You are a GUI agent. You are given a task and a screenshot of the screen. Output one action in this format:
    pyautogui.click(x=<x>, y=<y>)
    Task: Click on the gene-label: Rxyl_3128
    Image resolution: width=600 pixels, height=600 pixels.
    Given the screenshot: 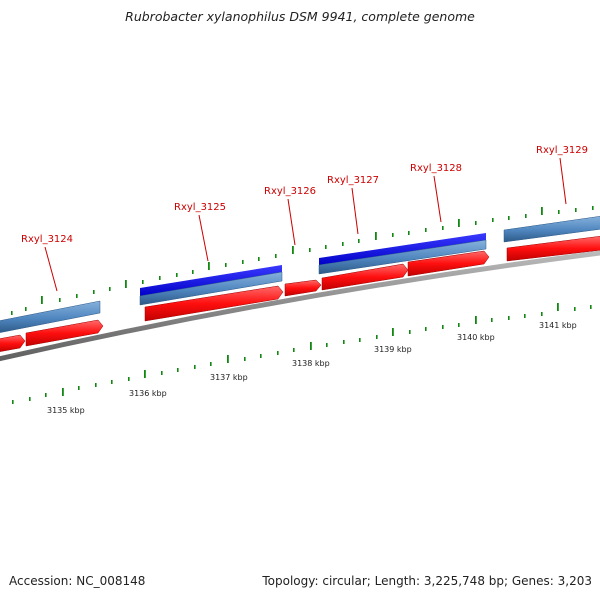 What is the action you would take?
    pyautogui.click(x=436, y=168)
    